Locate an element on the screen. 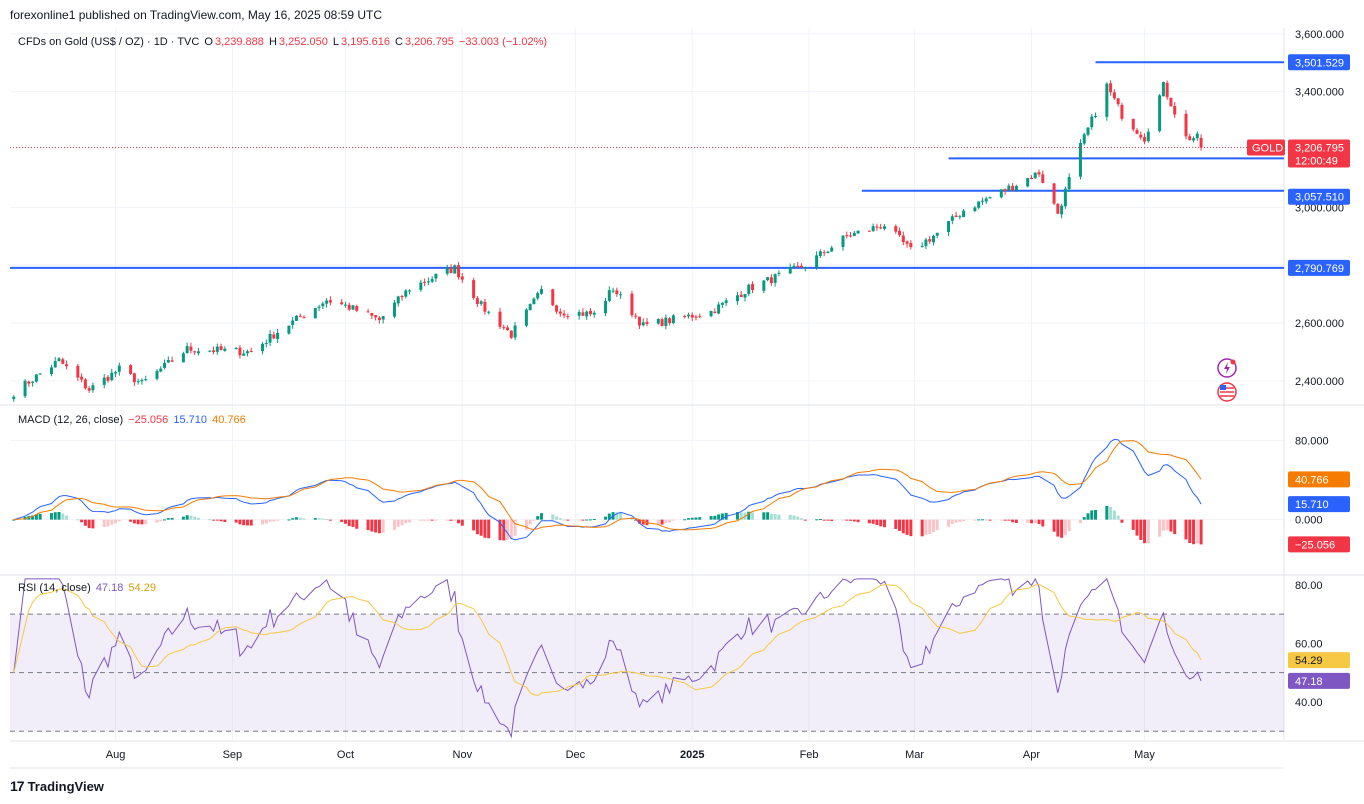 This screenshot has width=1364, height=804. rsi-ma-tag-bg is located at coordinates (1319, 660).